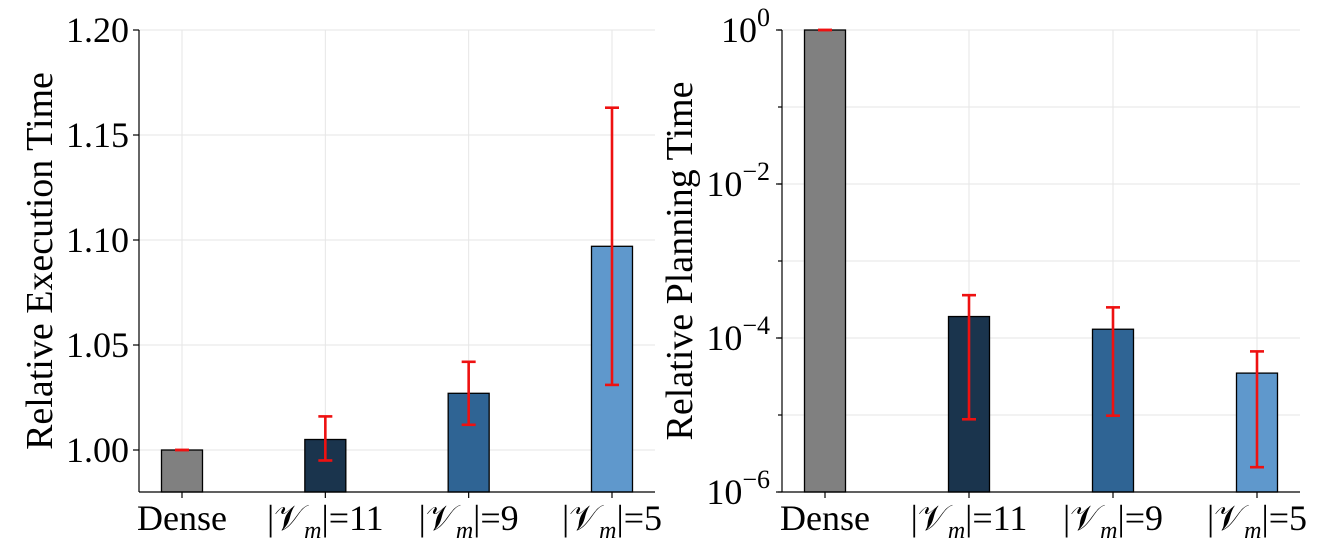 The height and width of the screenshot is (549, 1335). Describe the element at coordinates (97, 30) in the screenshot. I see `y-tick-label: 1.20` at that location.